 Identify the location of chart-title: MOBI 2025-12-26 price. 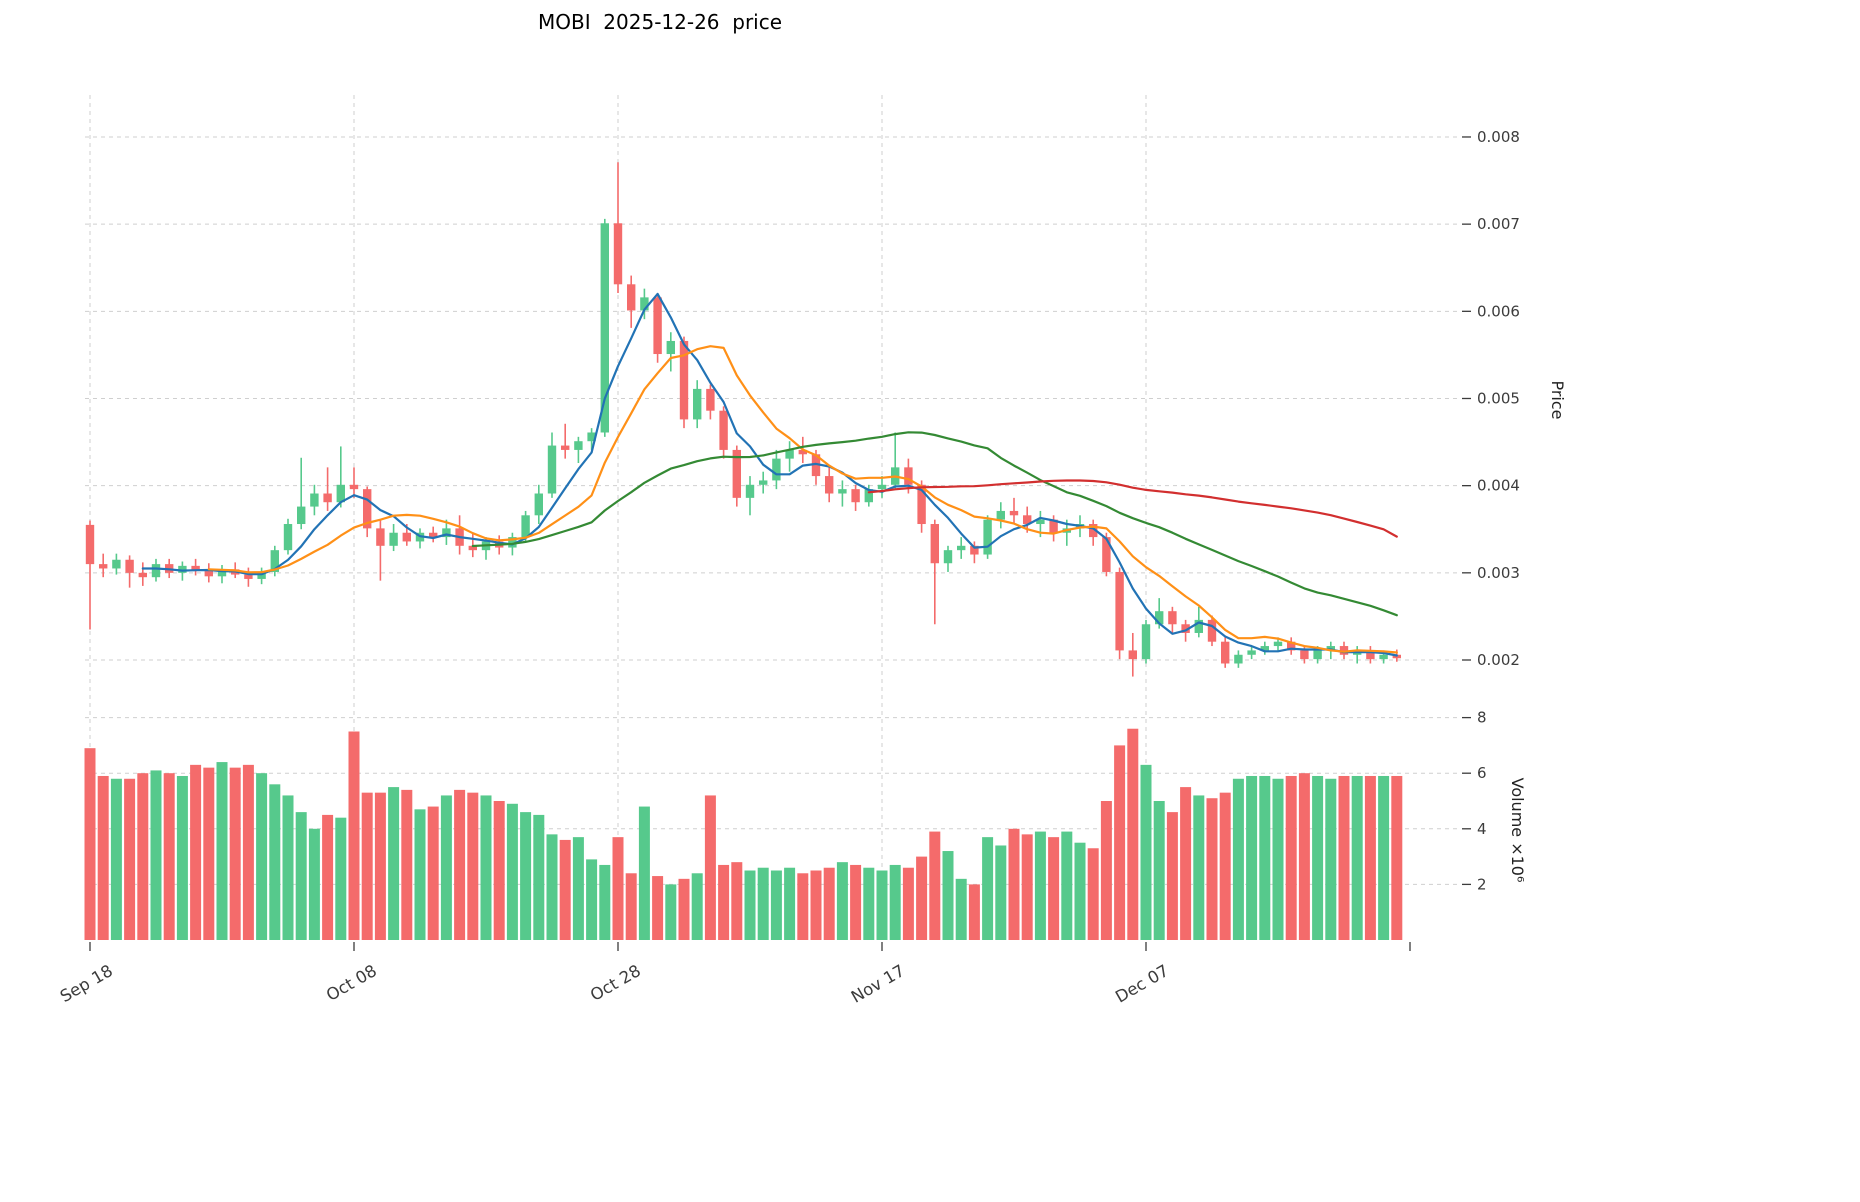
(660, 22).